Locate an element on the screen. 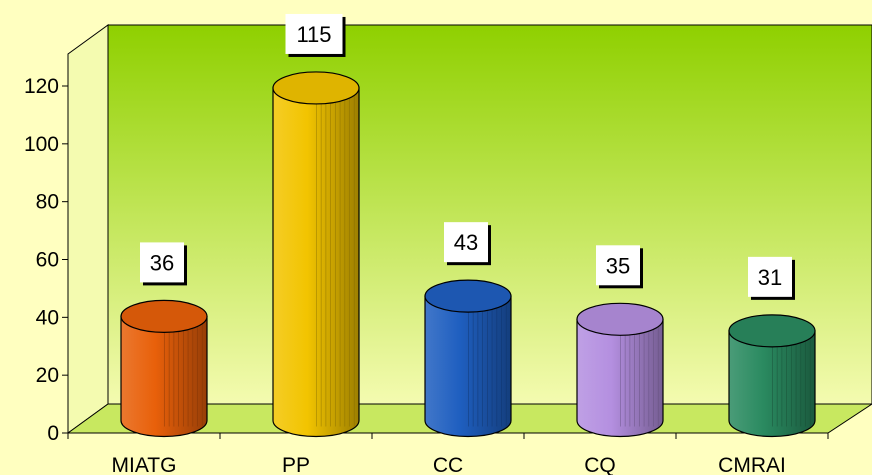  data-label-text: 36 is located at coordinates (162, 262).